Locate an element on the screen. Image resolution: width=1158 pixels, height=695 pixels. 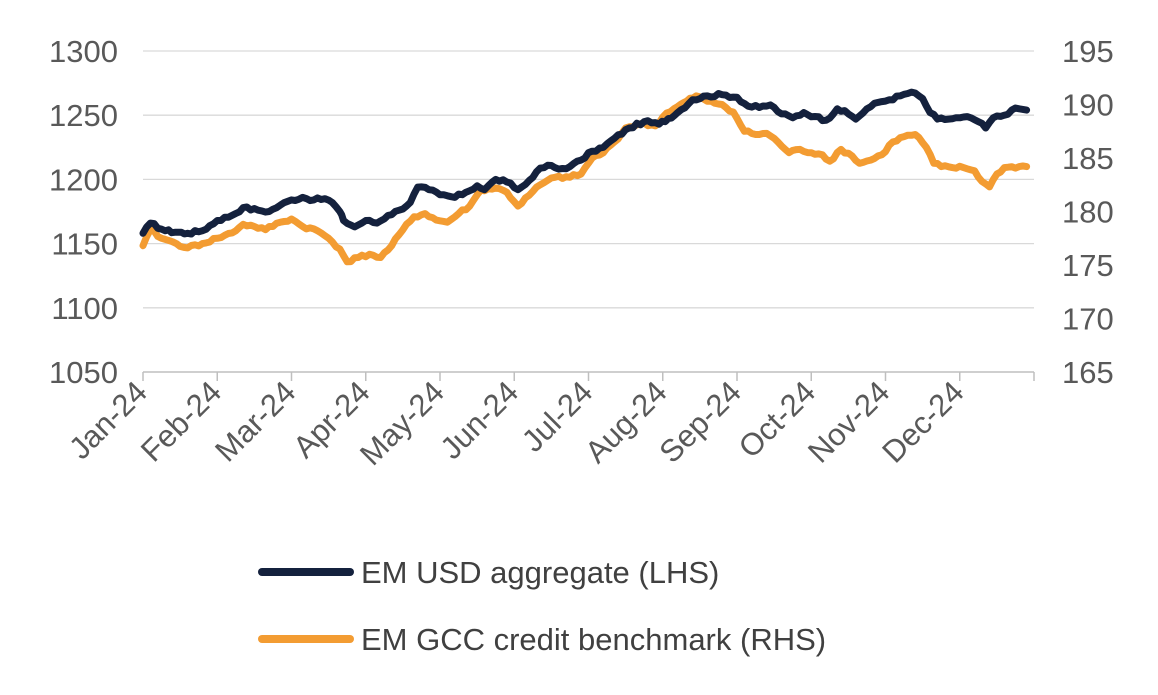
x-tick-label: Nov-24 is located at coordinates (848, 421).